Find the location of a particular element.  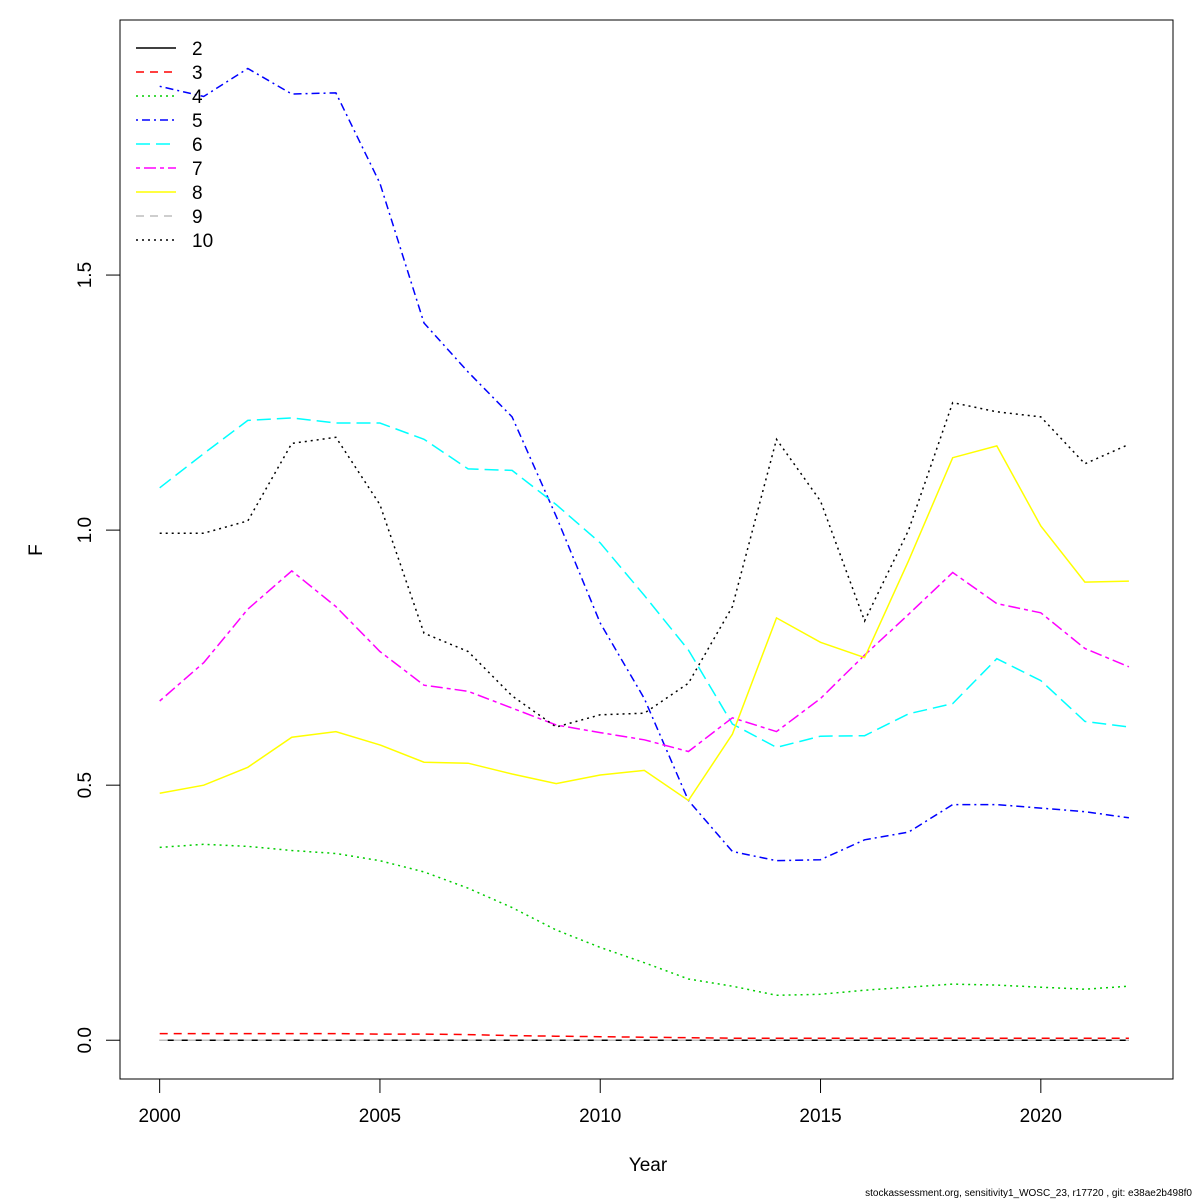

legend-label-7: 7 is located at coordinates (197, 169).